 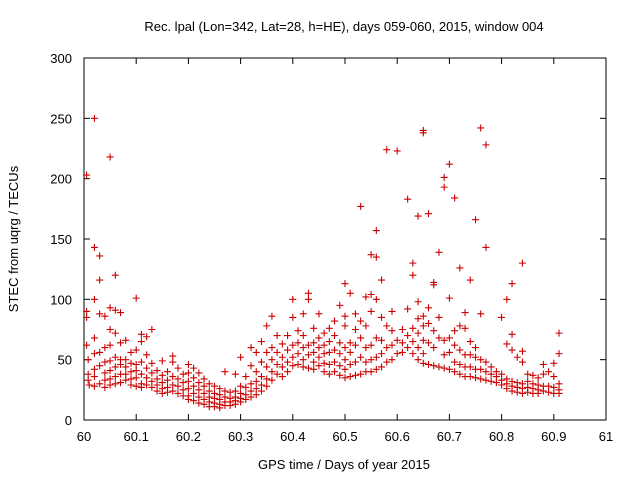 I want to click on x-tick-label: 60.7, so click(x=449, y=436).